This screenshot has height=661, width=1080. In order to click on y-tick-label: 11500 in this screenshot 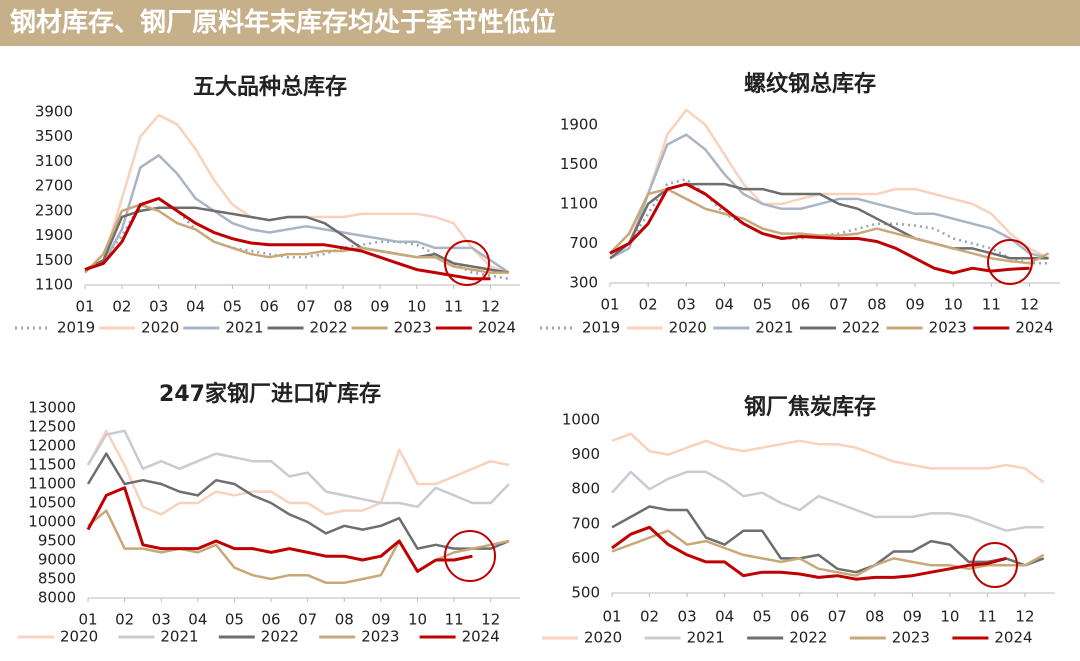, I will do `click(52, 465)`.